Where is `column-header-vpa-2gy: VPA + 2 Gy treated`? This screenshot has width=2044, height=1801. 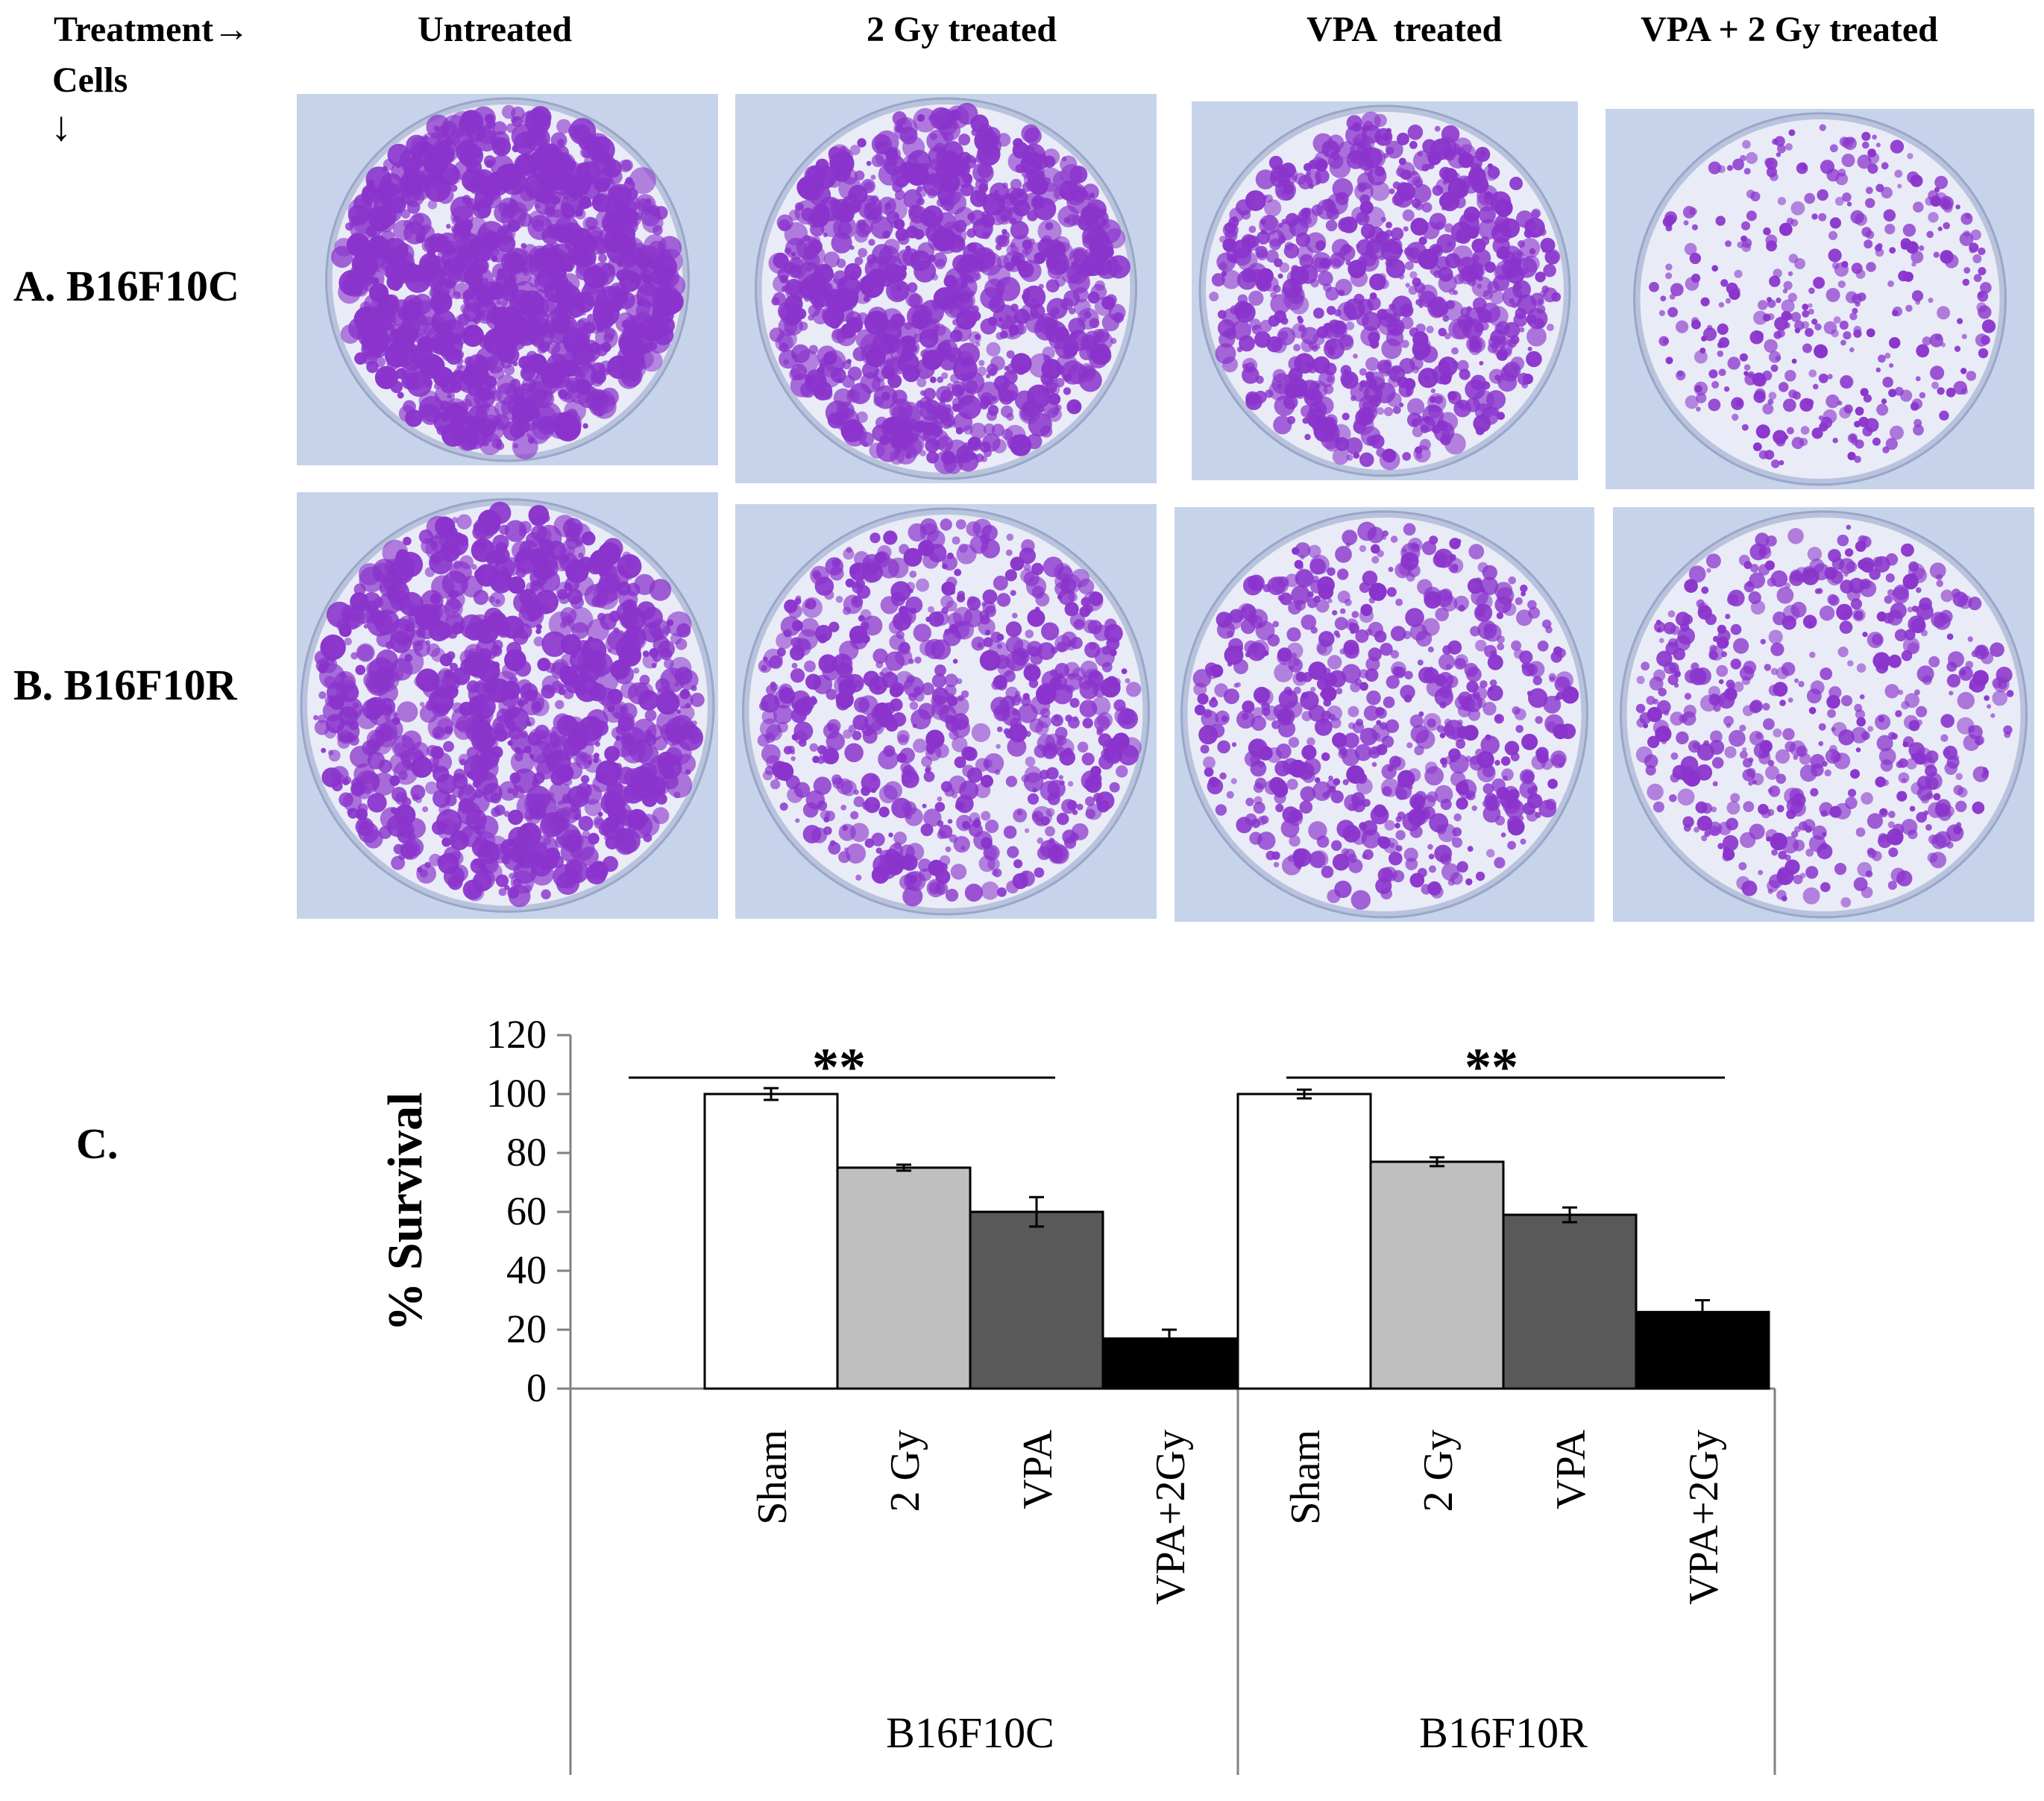
column-header-vpa-2gy: VPA + 2 Gy treated is located at coordinates (1790, 29).